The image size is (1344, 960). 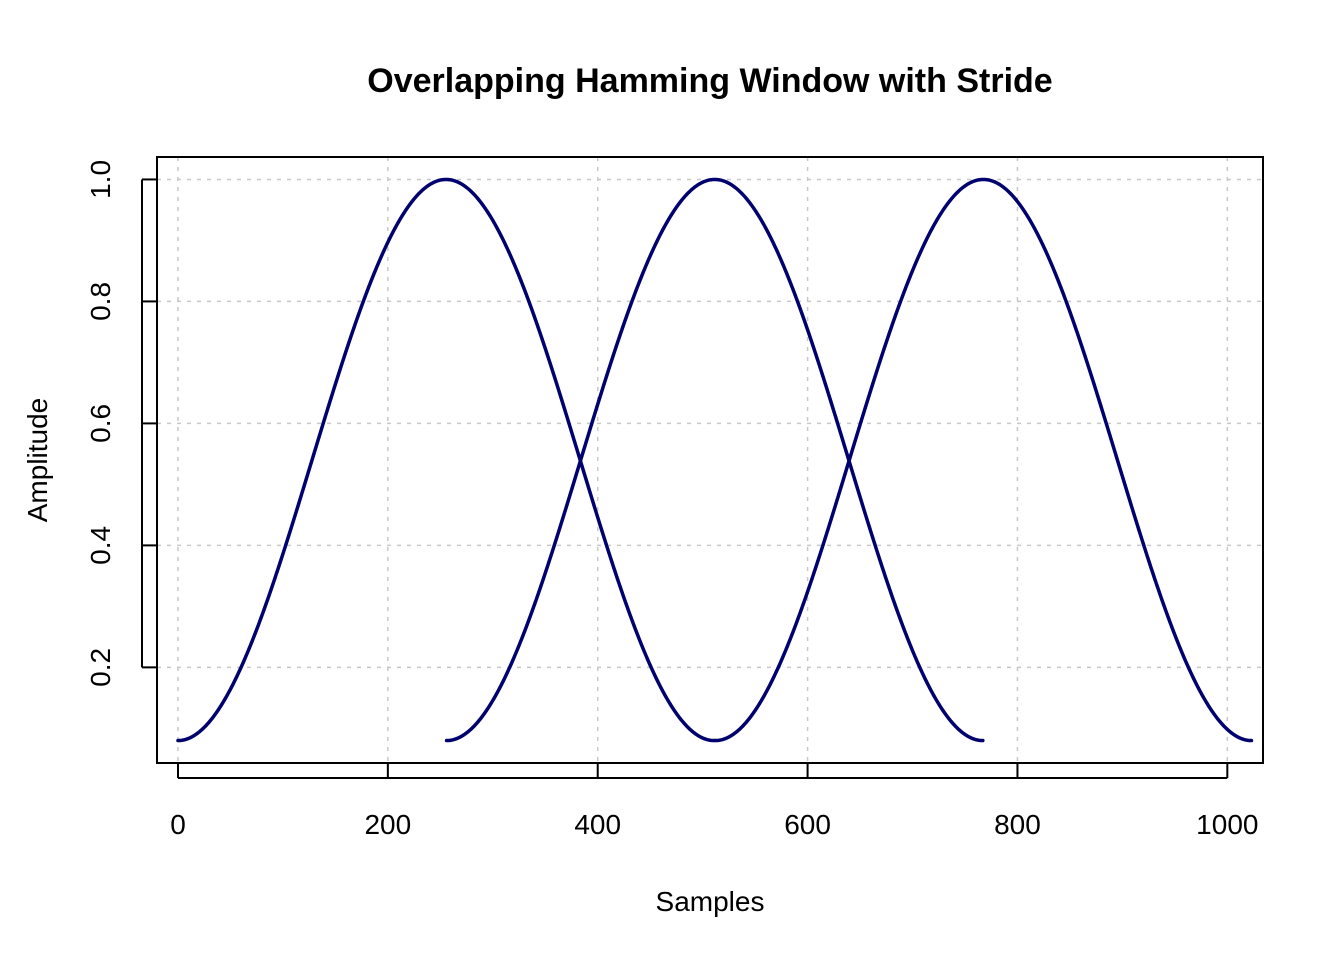 I want to click on chart-title: Overlapping Hamming Window with Stride, so click(x=709, y=81).